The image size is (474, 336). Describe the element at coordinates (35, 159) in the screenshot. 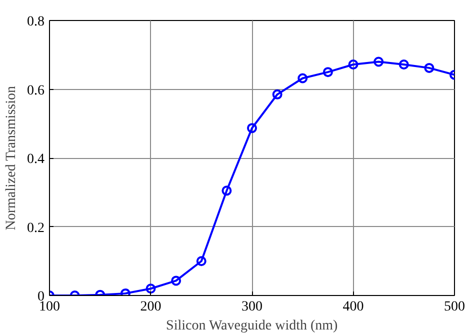

I see `y-tick-label: 0.4` at that location.